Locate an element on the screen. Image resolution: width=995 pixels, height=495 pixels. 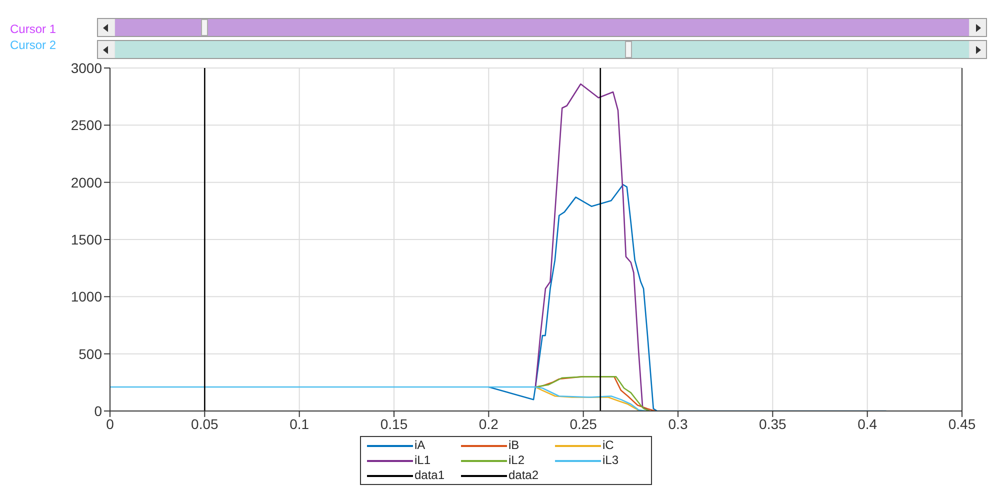
text: Cursor 1 is located at coordinates (33, 29).